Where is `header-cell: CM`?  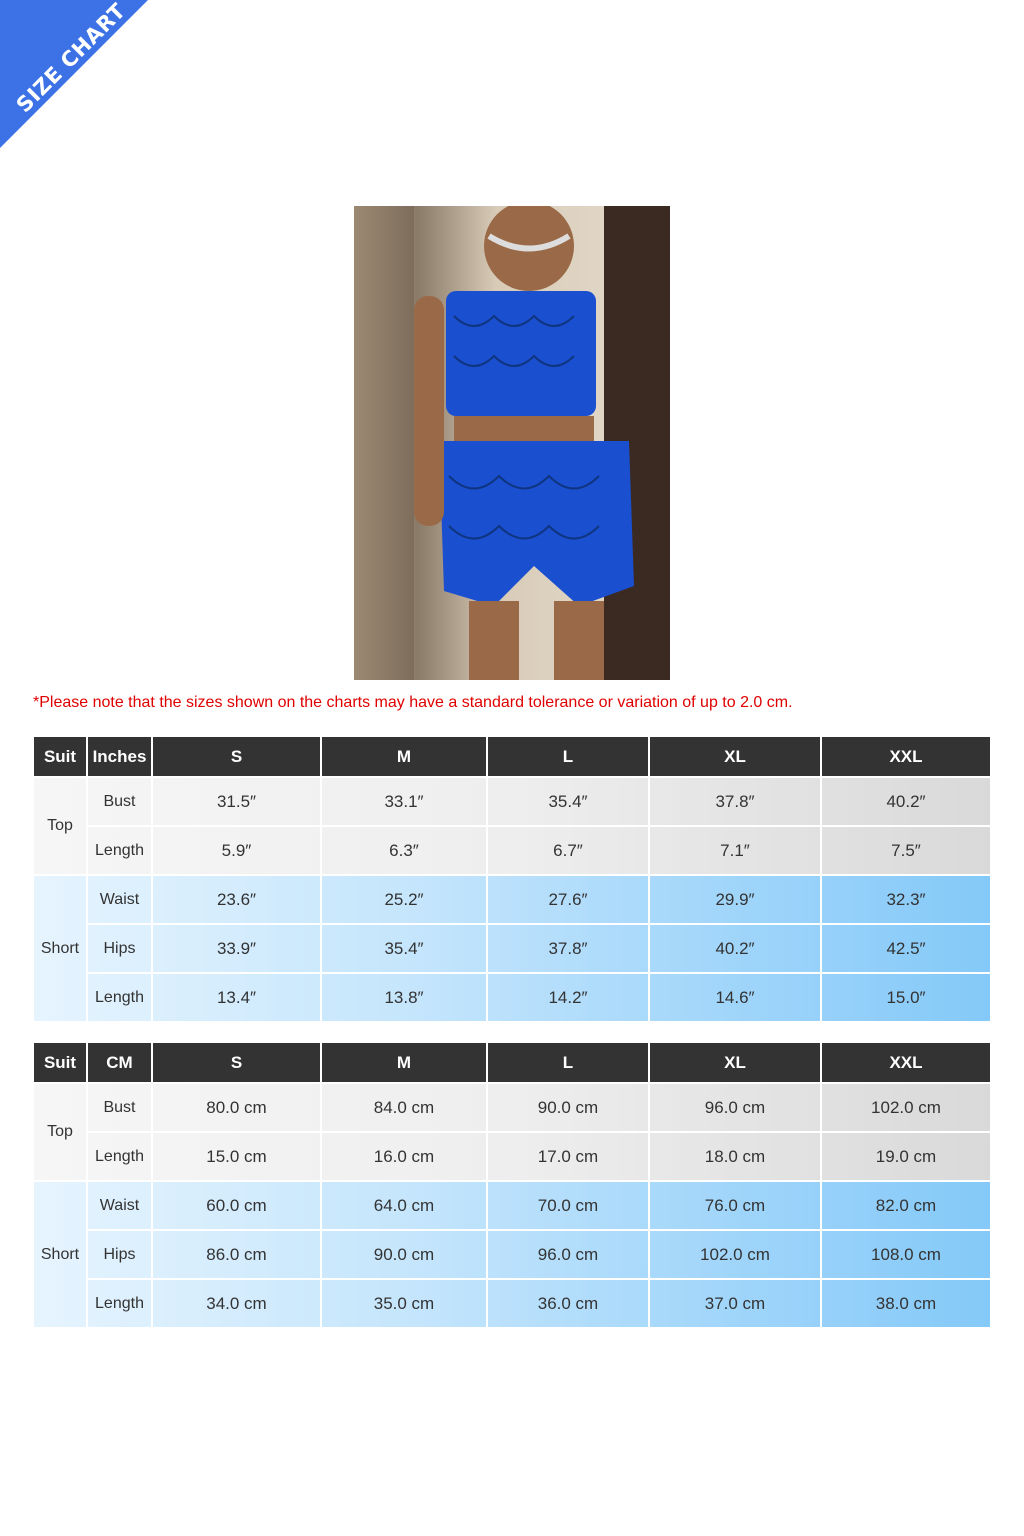
header-cell: CM is located at coordinates (120, 1063).